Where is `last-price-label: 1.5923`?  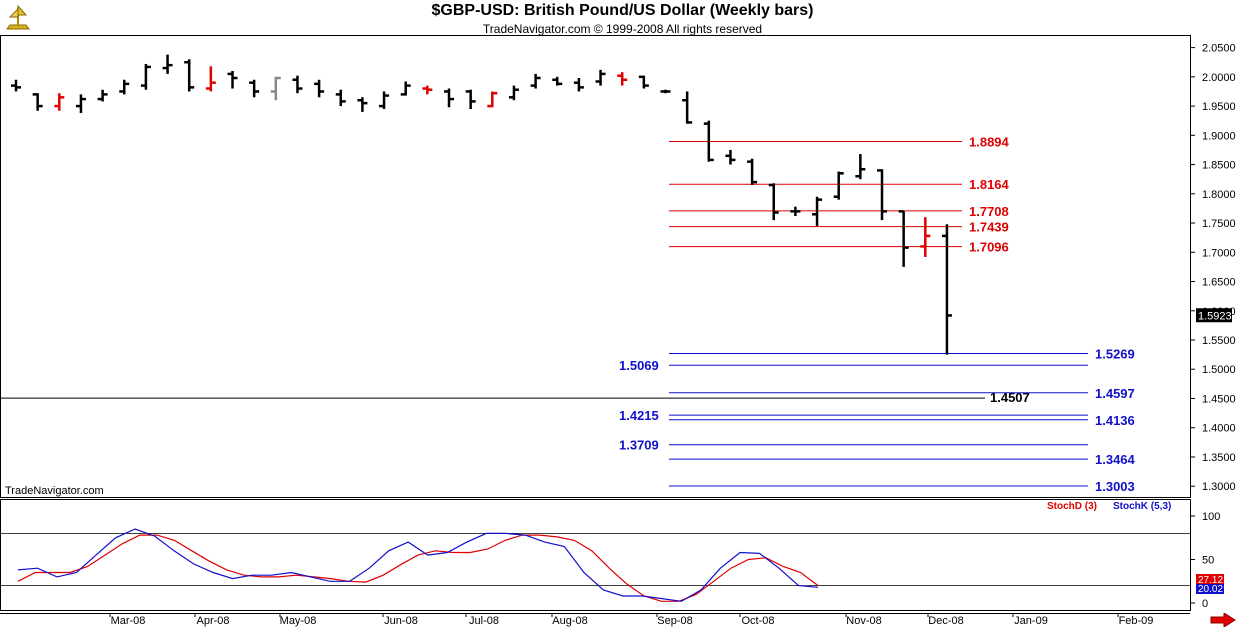
last-price-label: 1.5923 is located at coordinates (1215, 316).